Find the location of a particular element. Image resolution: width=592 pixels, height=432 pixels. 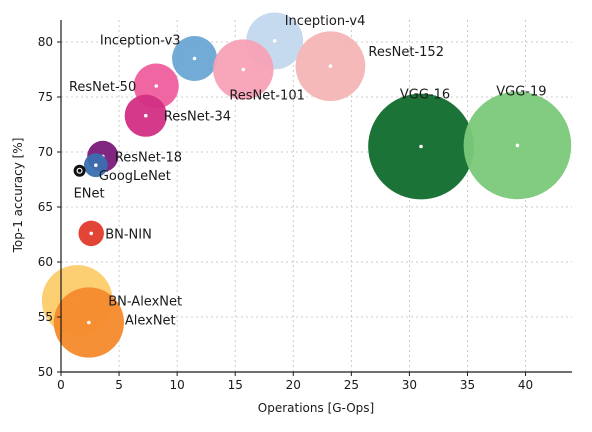

x-tick-label: 25 is located at coordinates (351, 385).